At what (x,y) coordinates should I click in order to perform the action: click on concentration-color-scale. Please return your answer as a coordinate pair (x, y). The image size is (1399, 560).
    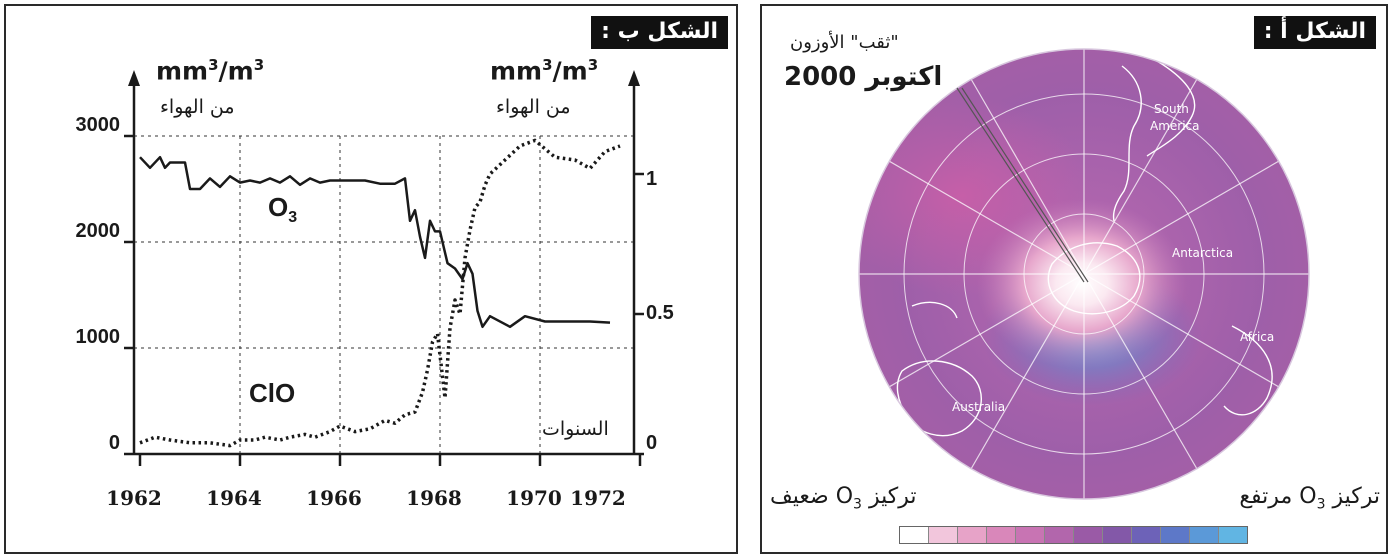
    Looking at the image, I should click on (1073, 535).